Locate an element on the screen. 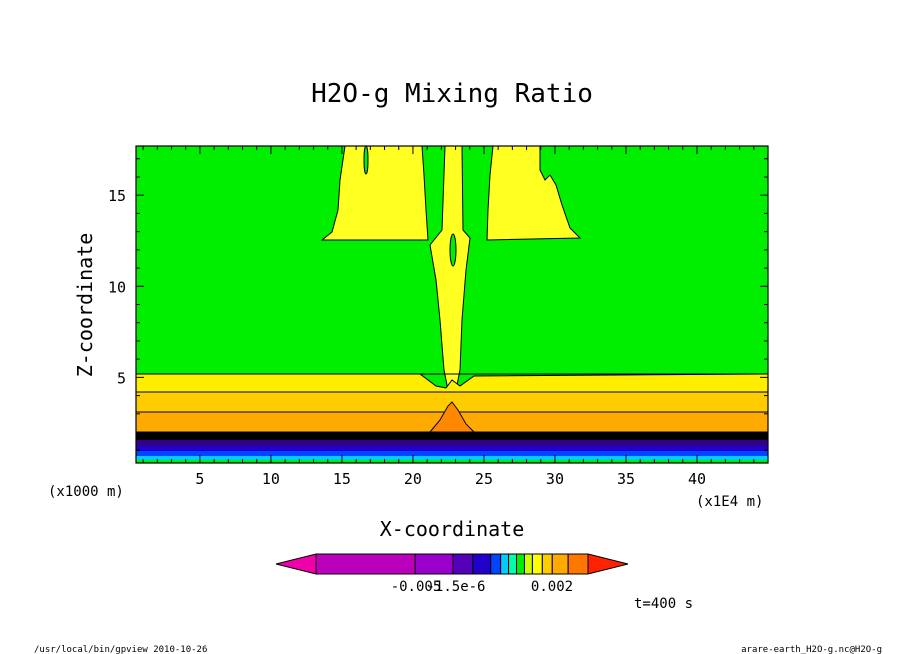  x-unit-label: (x1E4 m) is located at coordinates (729, 502).